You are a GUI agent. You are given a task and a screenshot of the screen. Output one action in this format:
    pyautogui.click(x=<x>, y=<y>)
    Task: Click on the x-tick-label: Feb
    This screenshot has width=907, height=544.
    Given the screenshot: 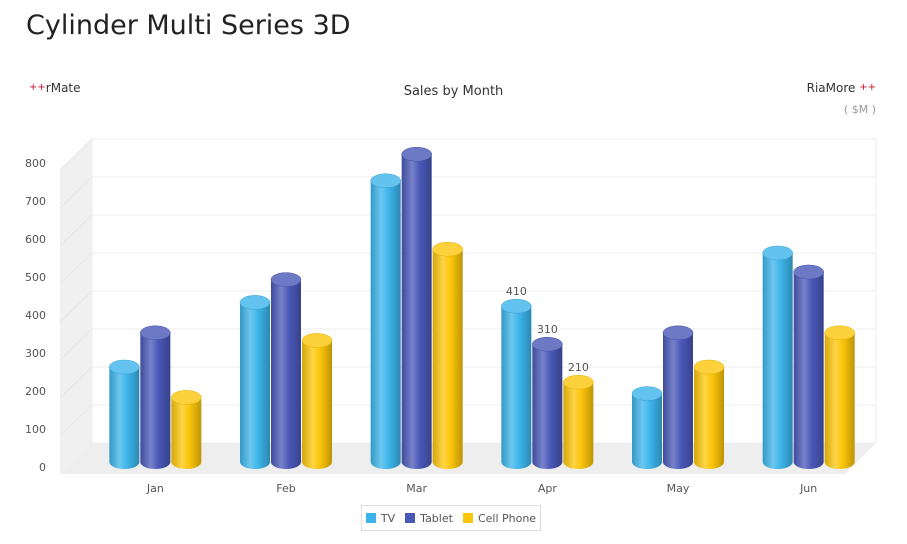 What is the action you would take?
    pyautogui.click(x=285, y=488)
    